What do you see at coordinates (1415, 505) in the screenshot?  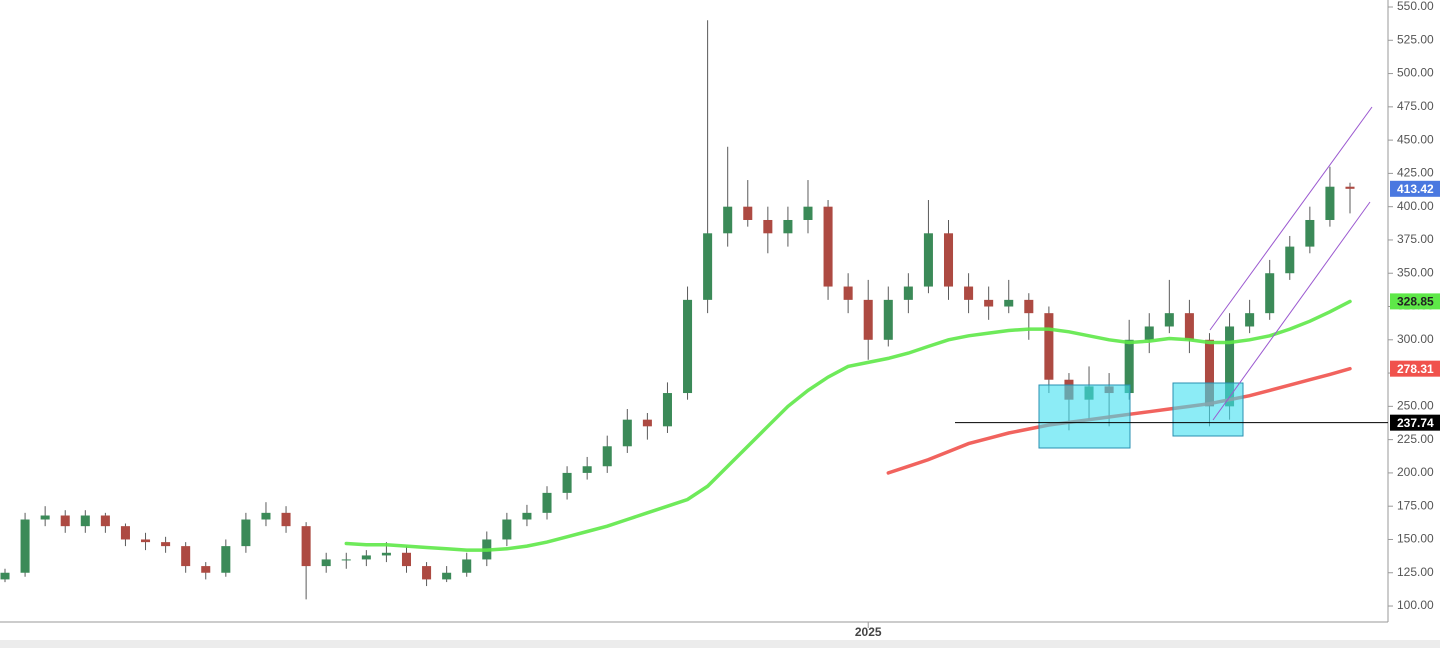 I see `y-tick-label: 175.00` at bounding box center [1415, 505].